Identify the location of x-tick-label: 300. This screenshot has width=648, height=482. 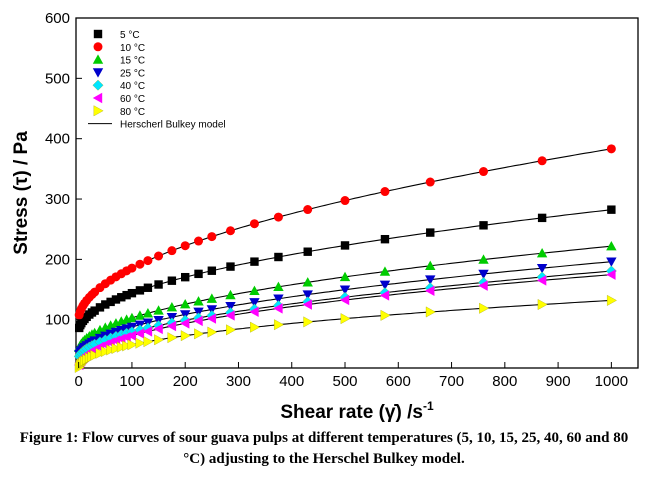
(238, 381).